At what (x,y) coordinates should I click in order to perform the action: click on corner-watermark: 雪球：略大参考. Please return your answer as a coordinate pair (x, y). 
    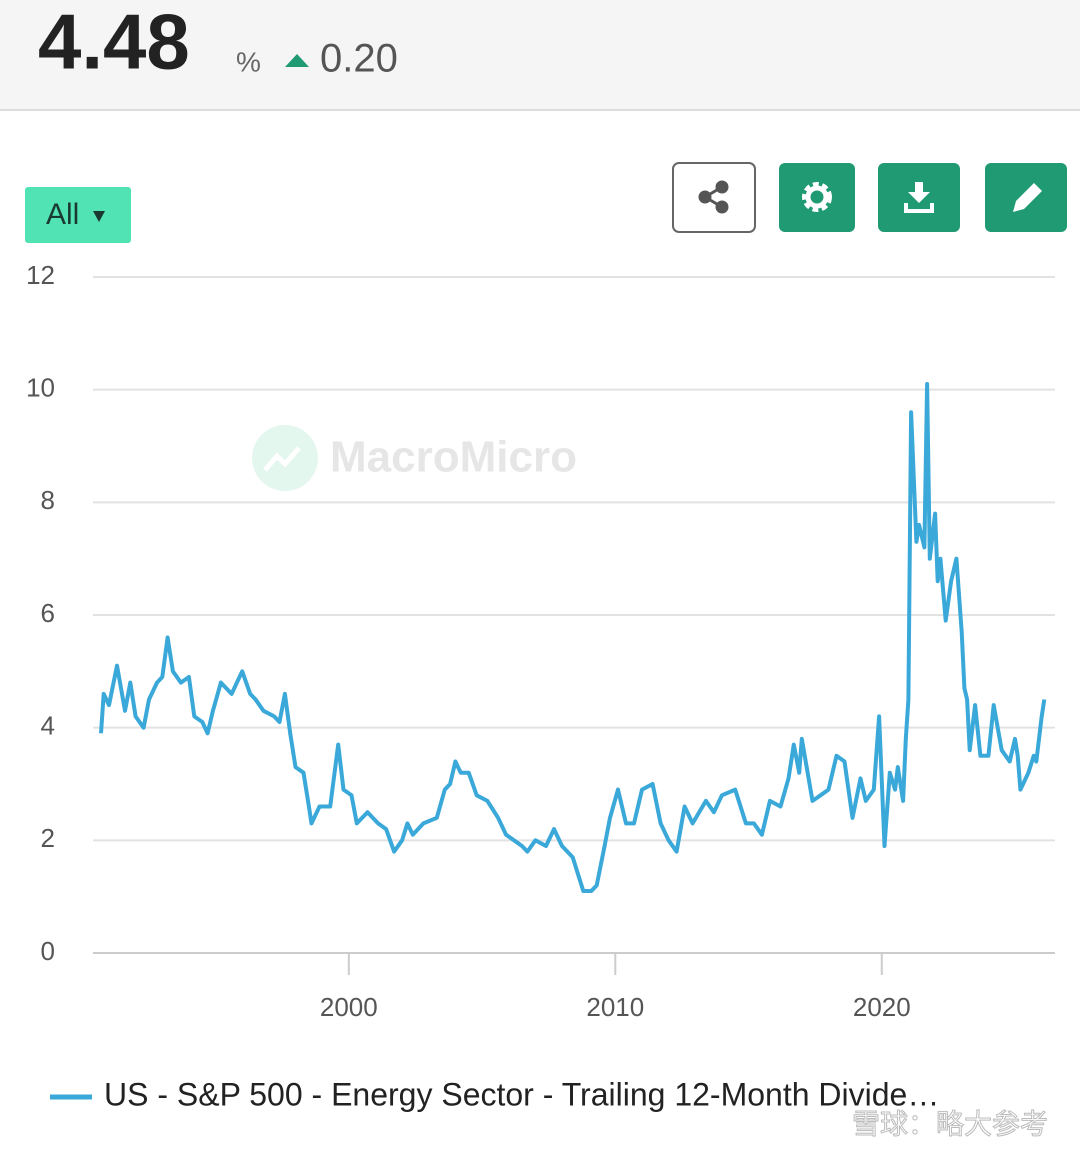
    Looking at the image, I should click on (950, 1123).